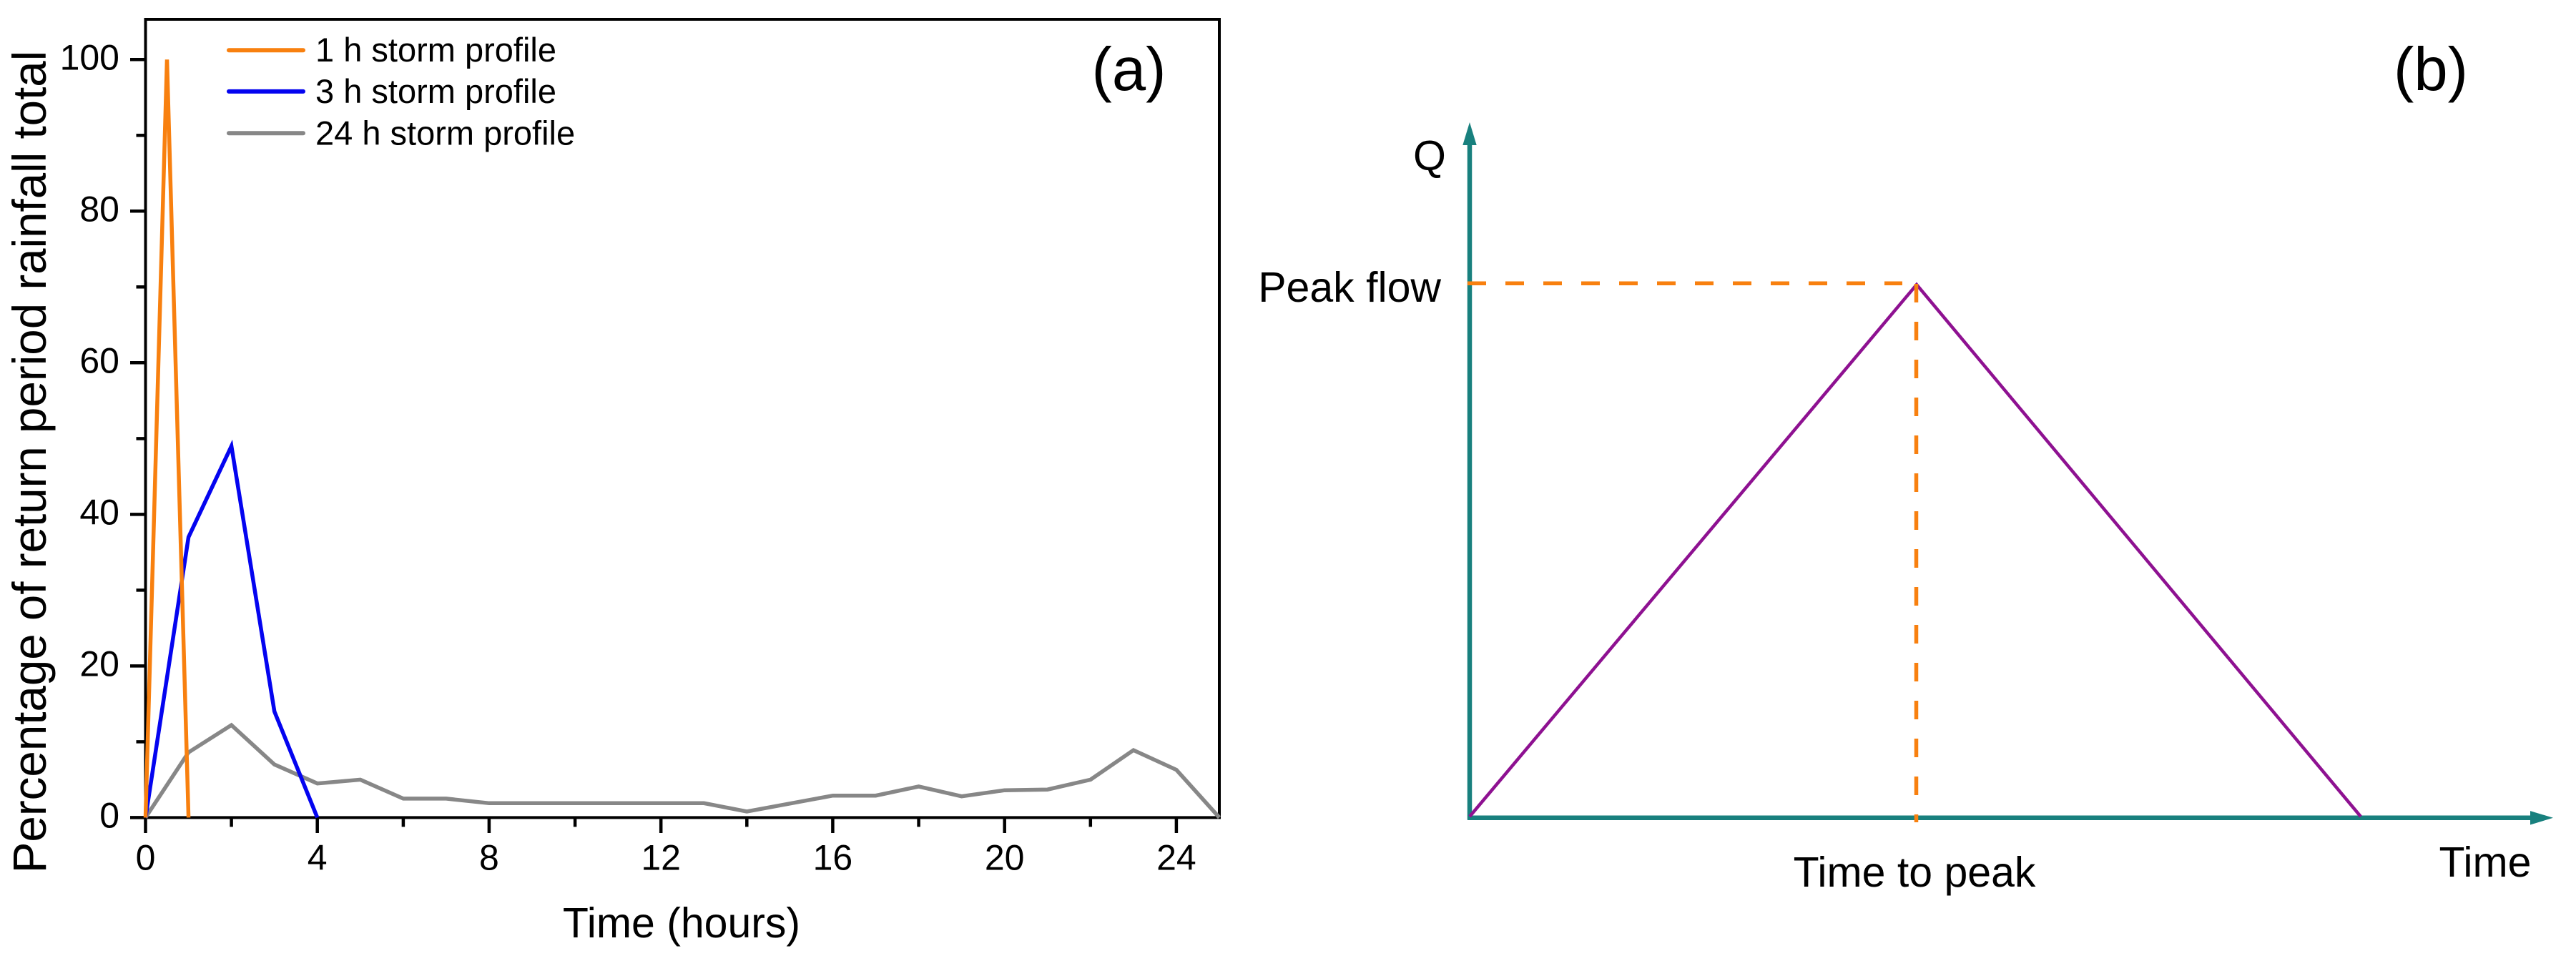 This screenshot has width=2576, height=966. Describe the element at coordinates (1915, 872) in the screenshot. I see `svg-text: Time to peak` at that location.